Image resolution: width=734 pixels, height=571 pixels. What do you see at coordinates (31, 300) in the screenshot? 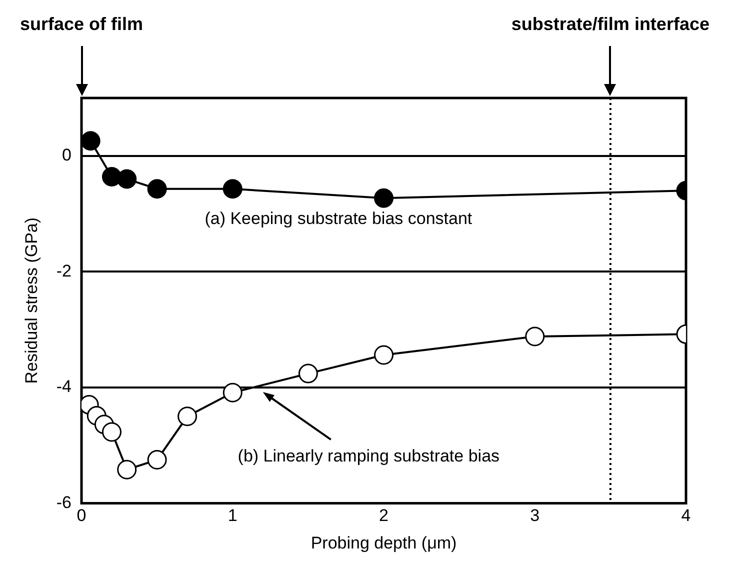
I see `y-axis-title: Residual stress (GPa)` at bounding box center [31, 300].